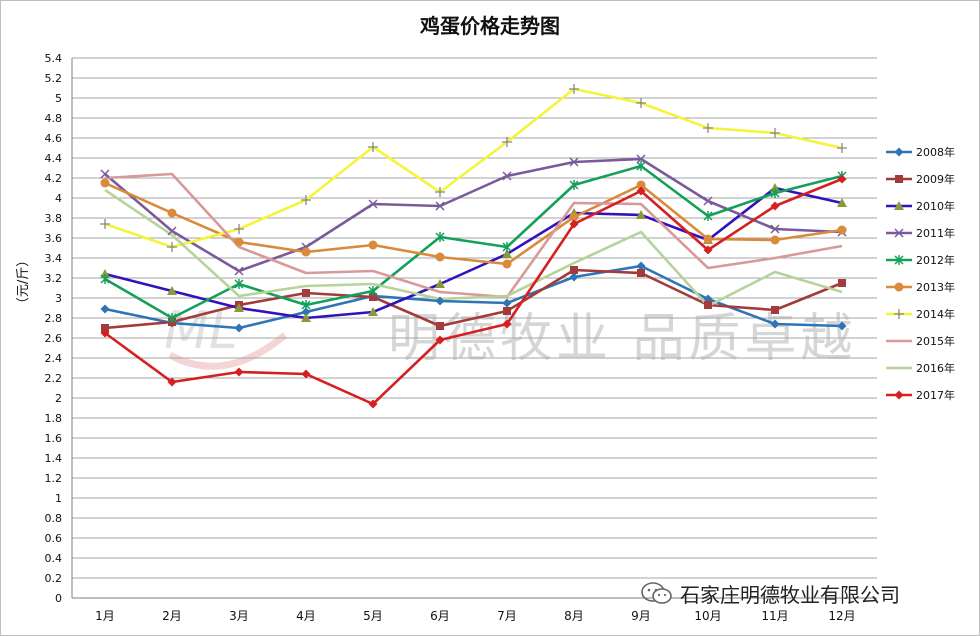 Image resolution: width=980 pixels, height=636 pixels. What do you see at coordinates (641, 616) in the screenshot?
I see `x-tick-label: 9月` at bounding box center [641, 616].